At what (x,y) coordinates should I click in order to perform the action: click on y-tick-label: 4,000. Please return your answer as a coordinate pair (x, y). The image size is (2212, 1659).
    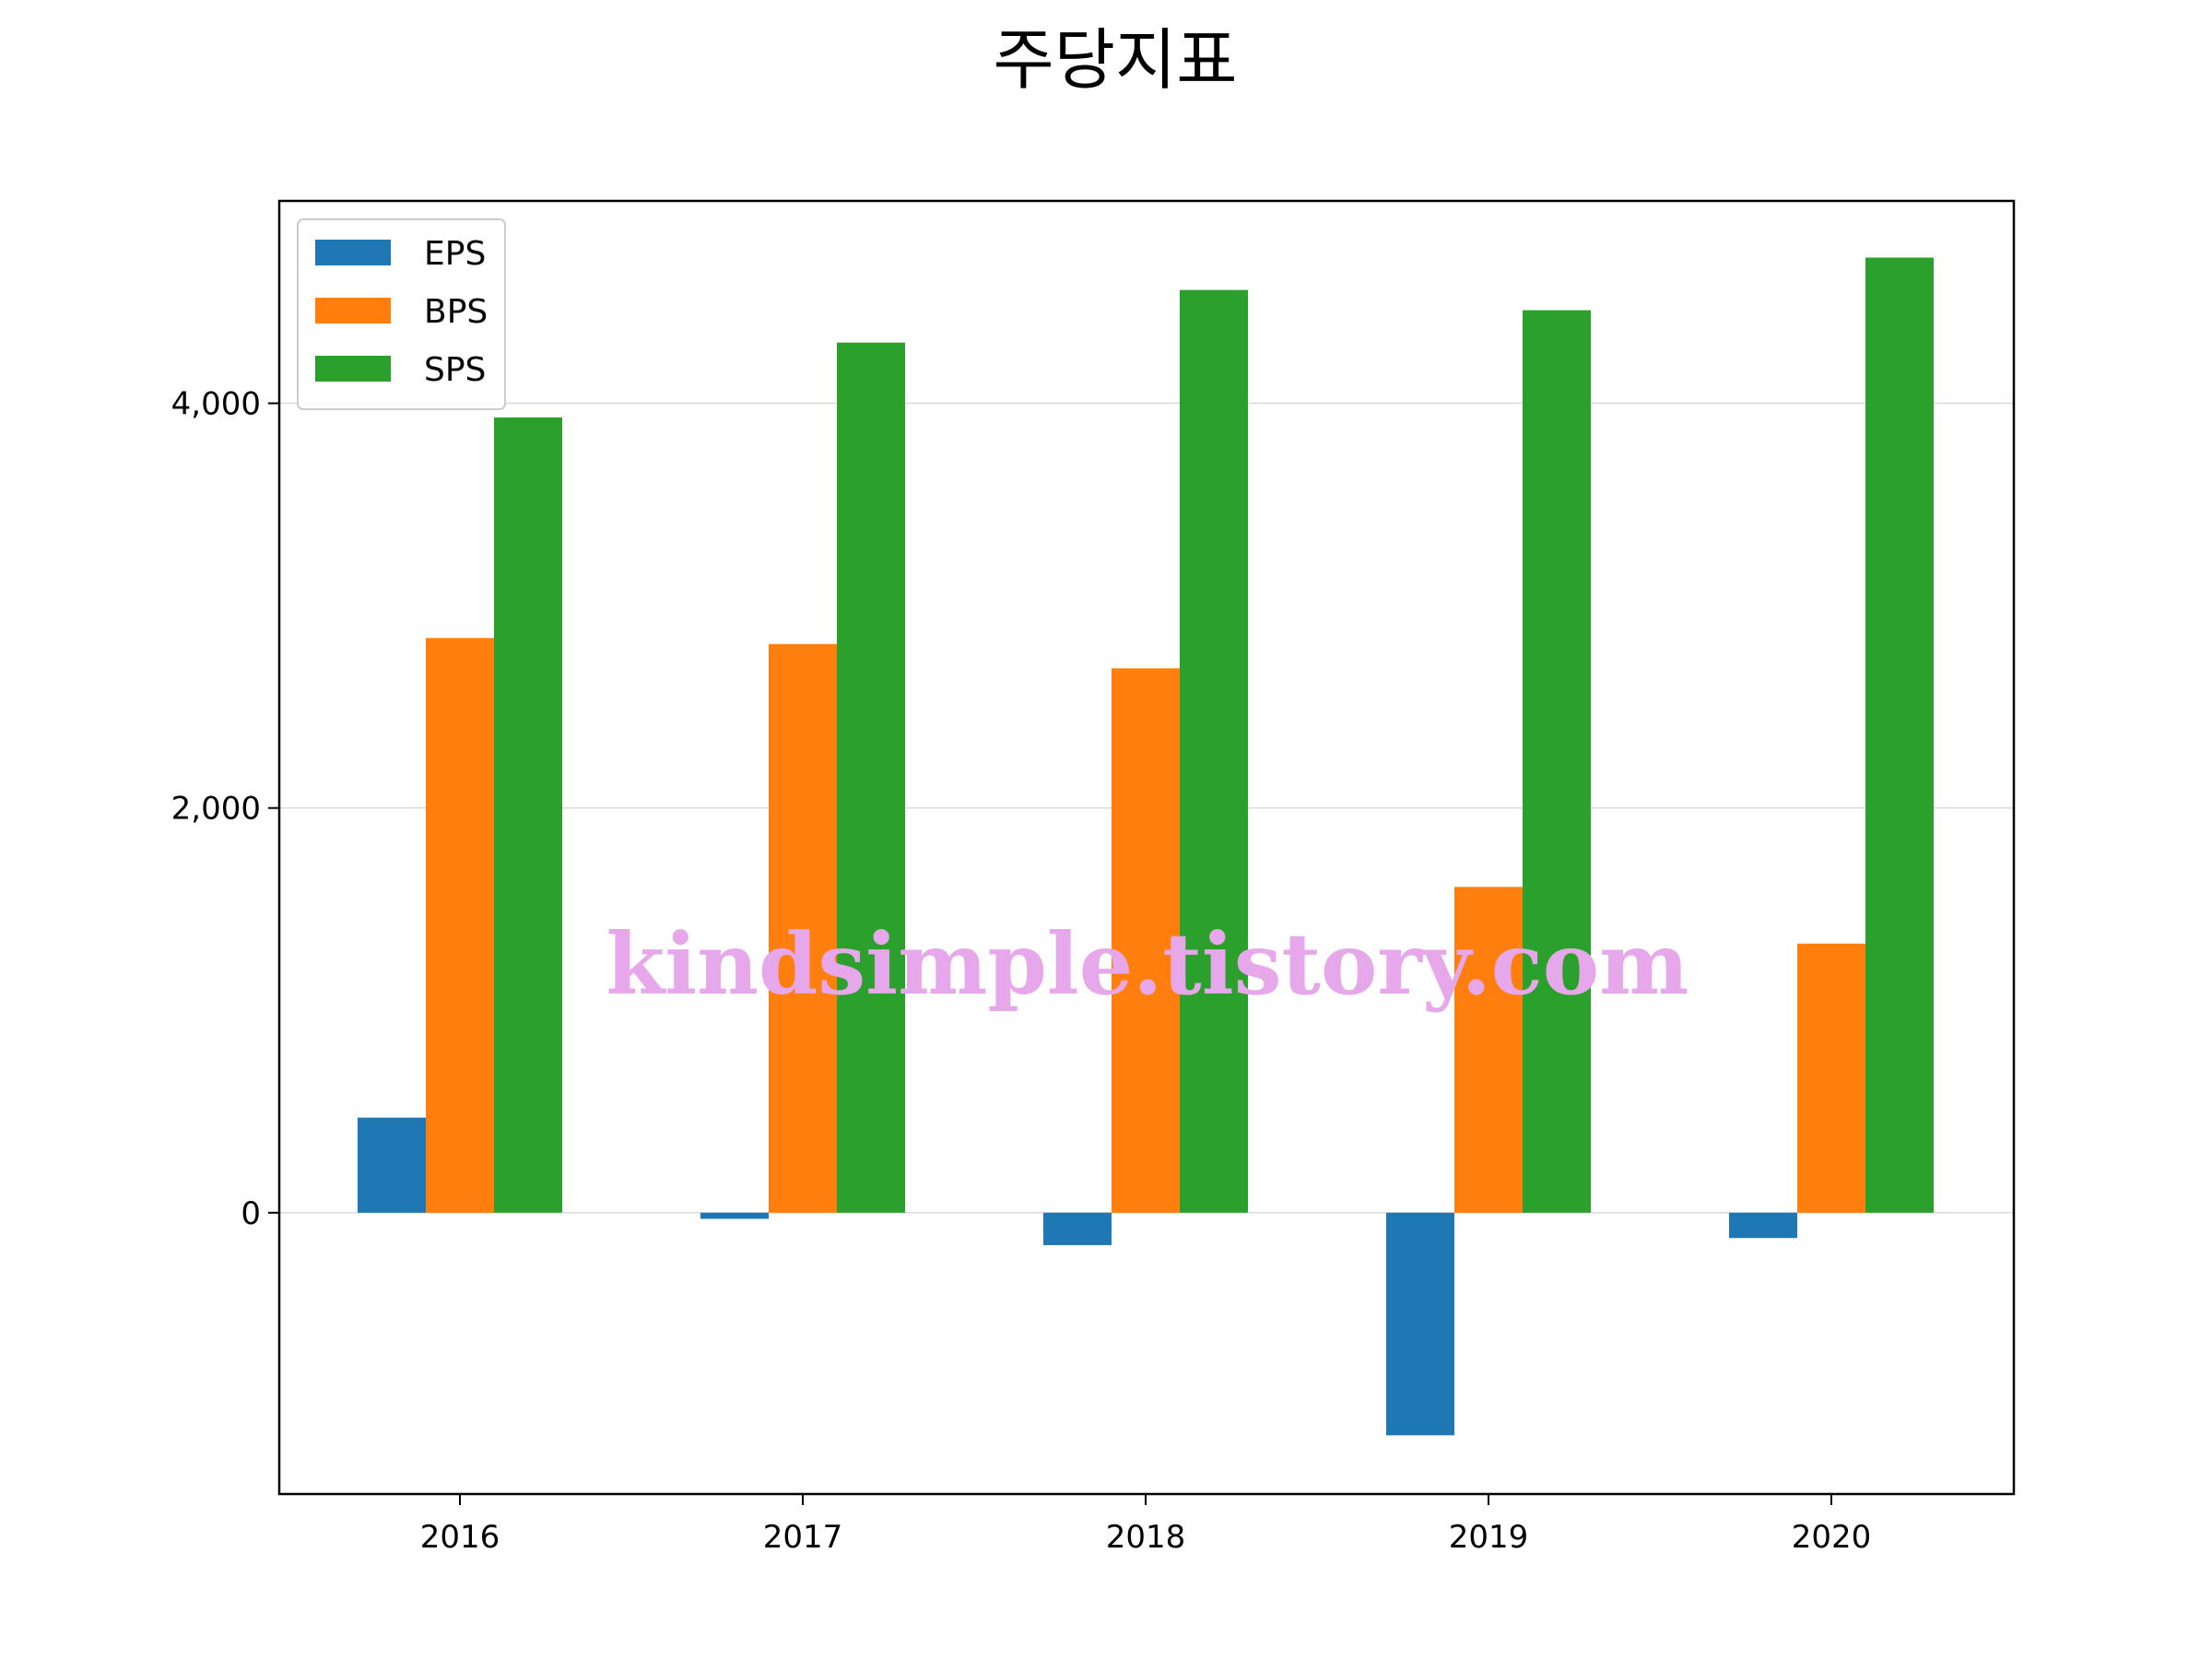
    Looking at the image, I should click on (216, 404).